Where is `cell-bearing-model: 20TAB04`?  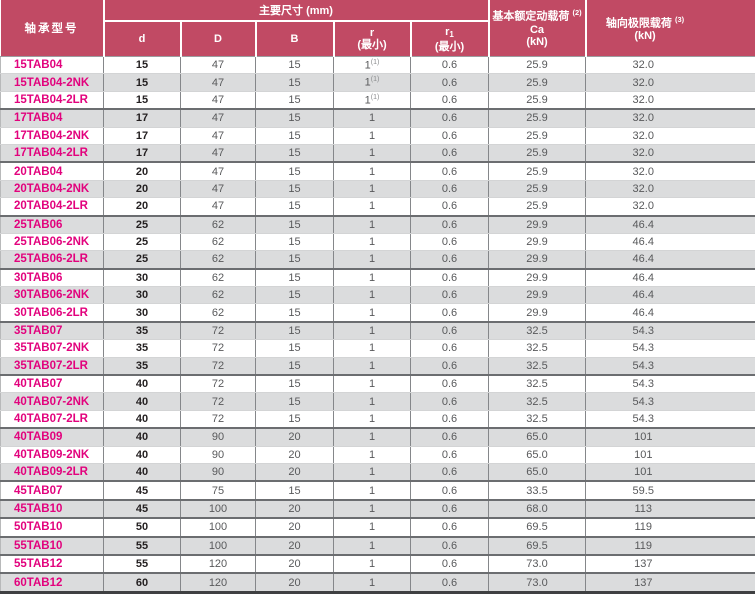 cell-bearing-model: 20TAB04 is located at coordinates (52, 171).